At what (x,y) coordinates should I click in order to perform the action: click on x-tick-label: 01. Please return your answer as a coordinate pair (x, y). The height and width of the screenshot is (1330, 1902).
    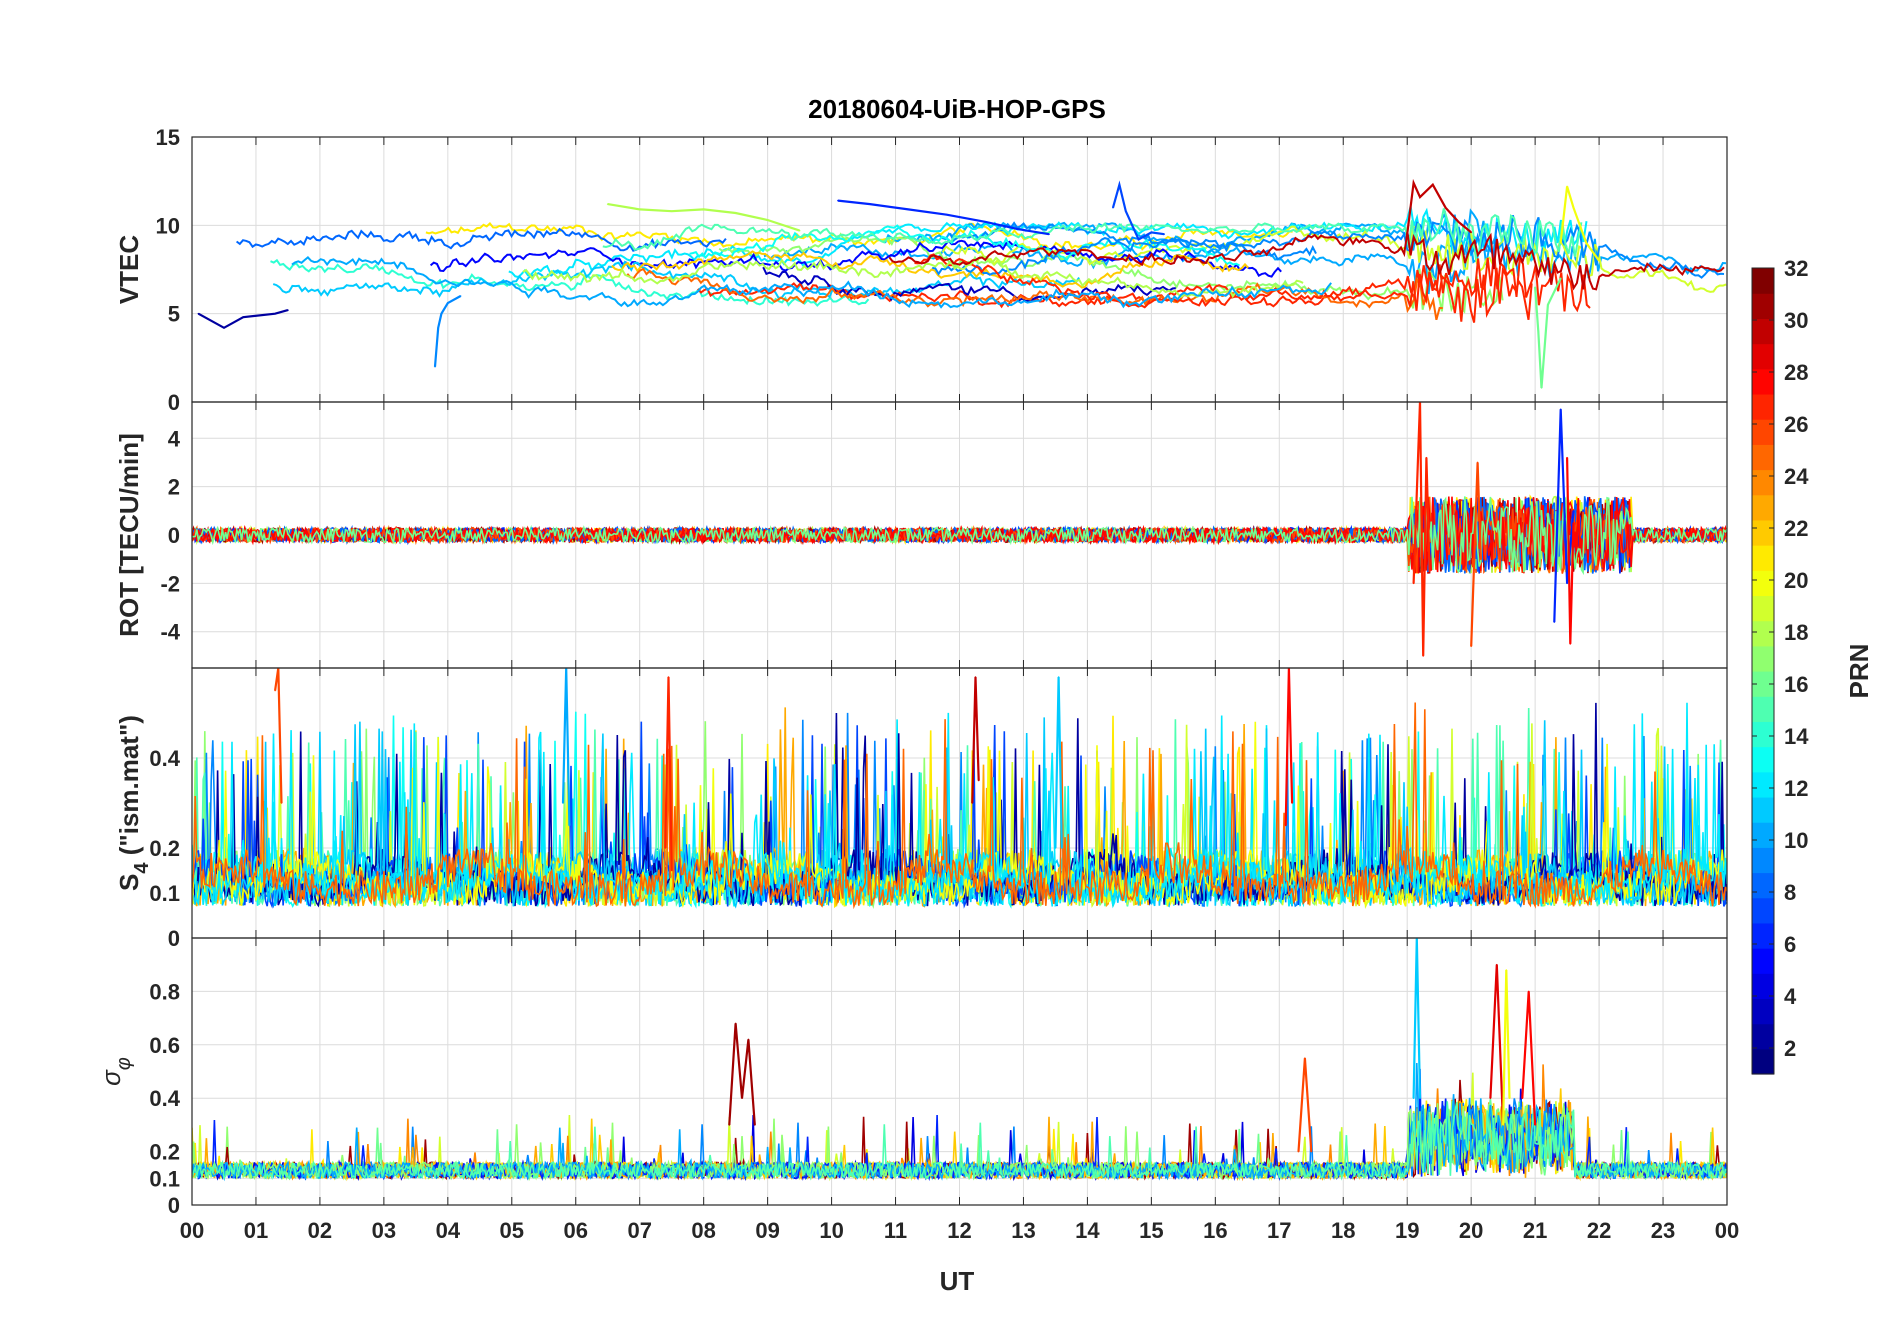
    Looking at the image, I should click on (256, 1230).